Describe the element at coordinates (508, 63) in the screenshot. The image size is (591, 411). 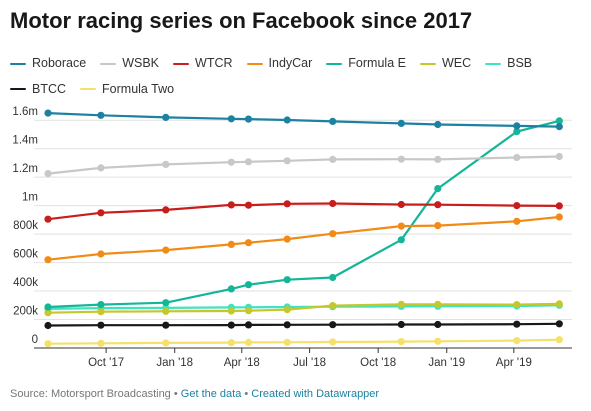
I see `legend-item-bsb: BSB` at that location.